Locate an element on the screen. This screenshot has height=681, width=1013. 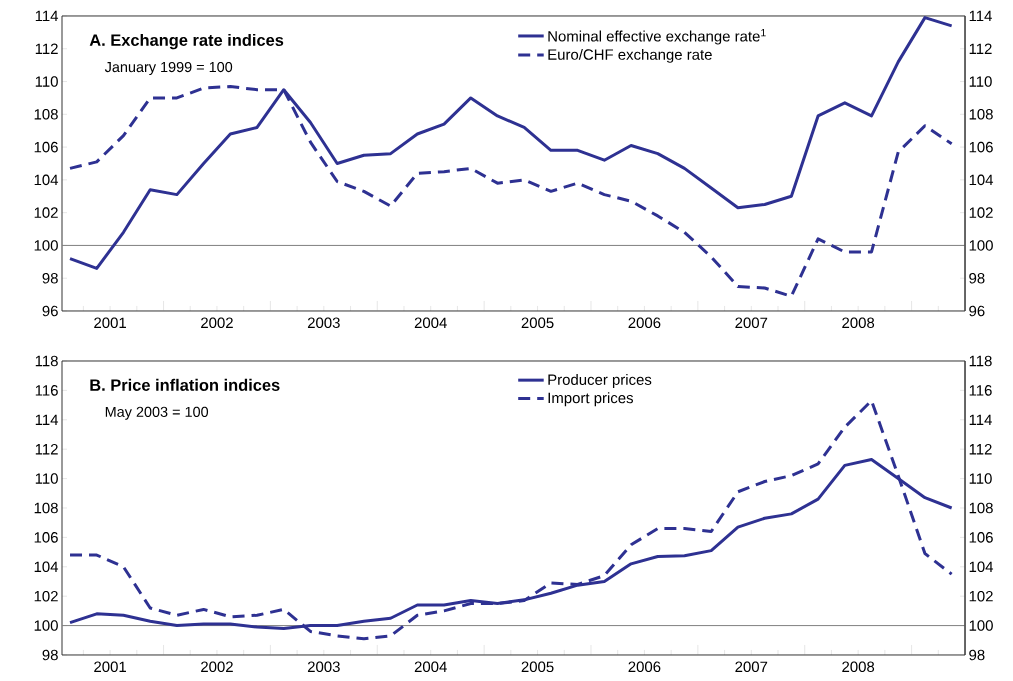
text: B. Price inflation indices is located at coordinates (185, 384).